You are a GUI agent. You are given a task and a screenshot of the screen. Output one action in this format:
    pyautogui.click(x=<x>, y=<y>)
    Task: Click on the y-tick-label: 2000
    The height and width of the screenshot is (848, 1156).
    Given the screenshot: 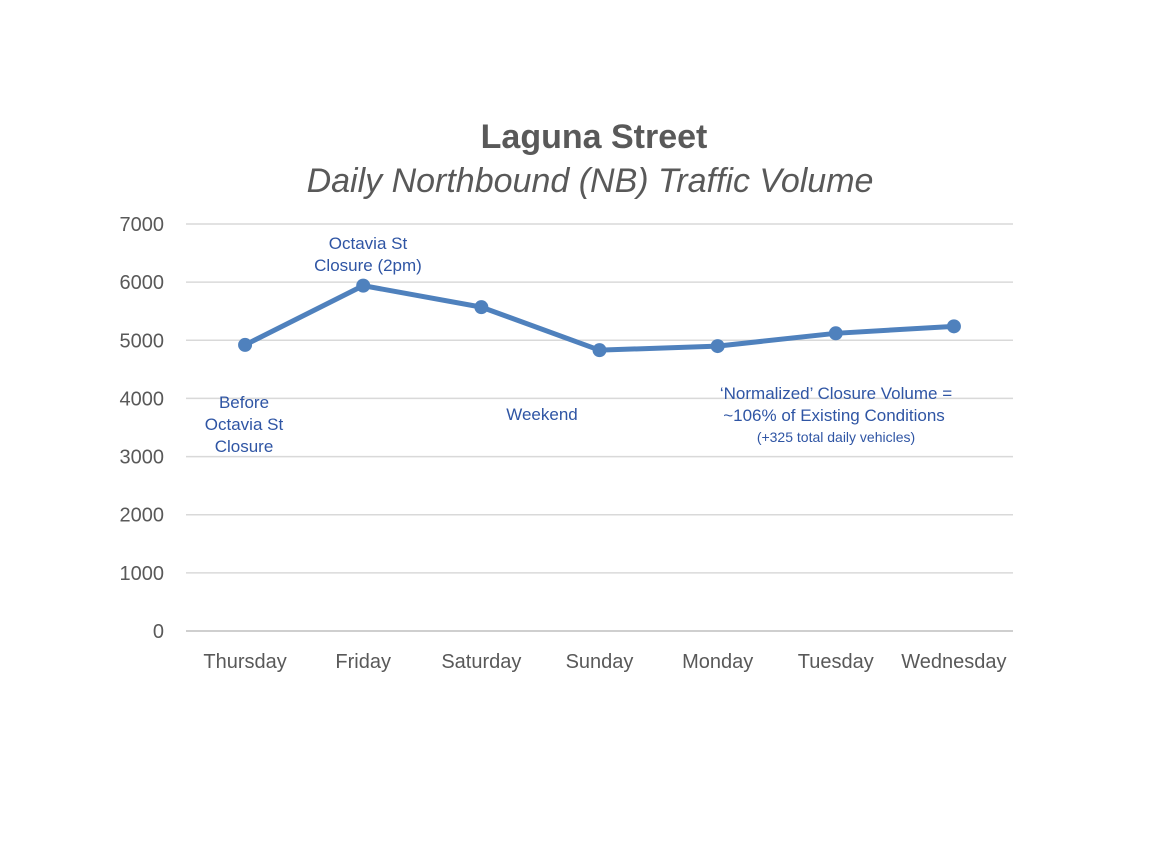 What is the action you would take?
    pyautogui.click(x=142, y=516)
    